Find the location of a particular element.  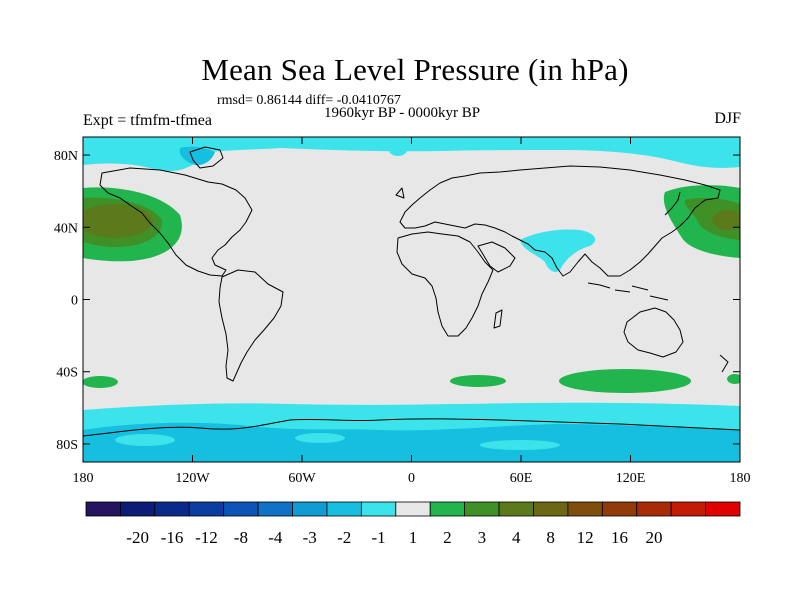

anomaly-east-antarctic is located at coordinates (520, 445).